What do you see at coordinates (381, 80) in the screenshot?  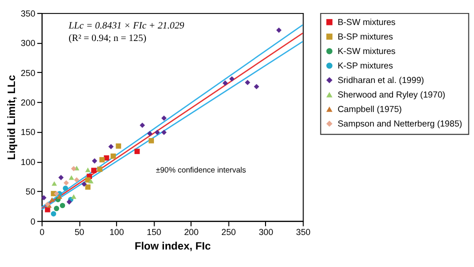 I see `legend-label: Sridharan et al. (1999)` at bounding box center [381, 80].